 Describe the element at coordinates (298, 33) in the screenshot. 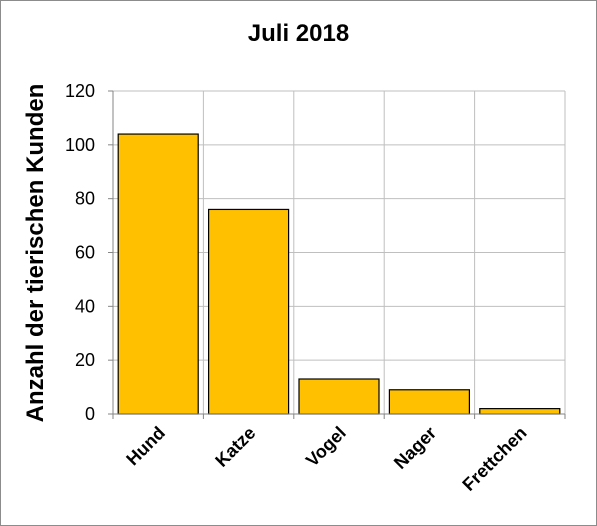

I see `chart-title: Juli 2018` at that location.